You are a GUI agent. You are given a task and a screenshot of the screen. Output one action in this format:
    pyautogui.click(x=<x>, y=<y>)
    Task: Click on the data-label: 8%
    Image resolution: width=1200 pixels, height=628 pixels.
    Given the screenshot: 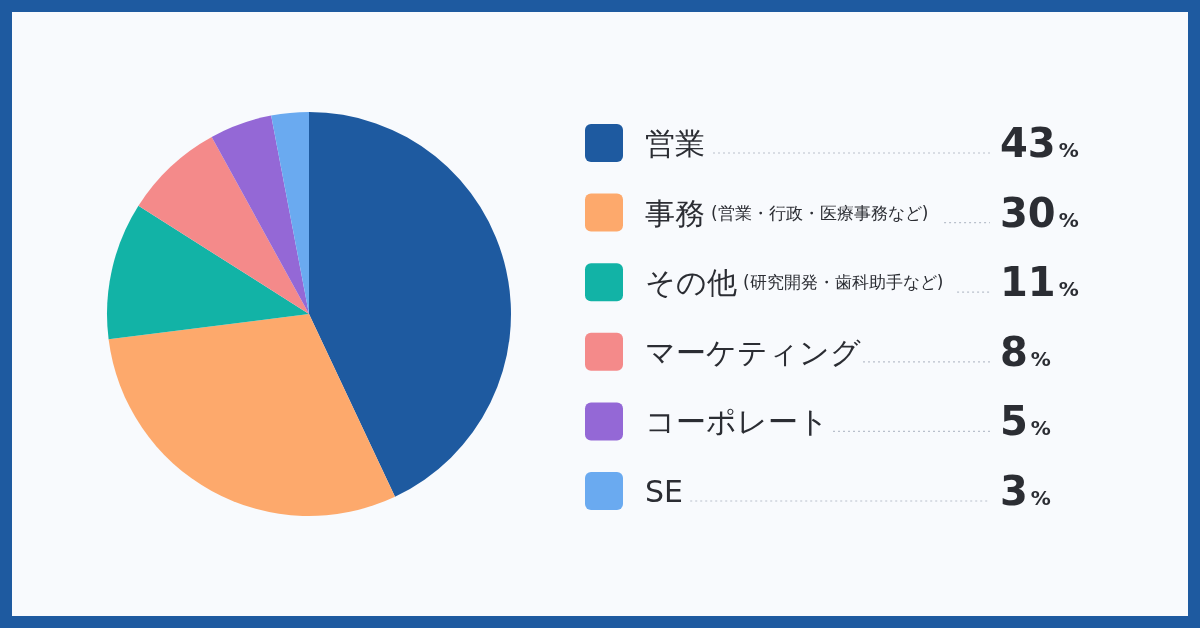 What is the action you would take?
    pyautogui.click(x=1025, y=351)
    